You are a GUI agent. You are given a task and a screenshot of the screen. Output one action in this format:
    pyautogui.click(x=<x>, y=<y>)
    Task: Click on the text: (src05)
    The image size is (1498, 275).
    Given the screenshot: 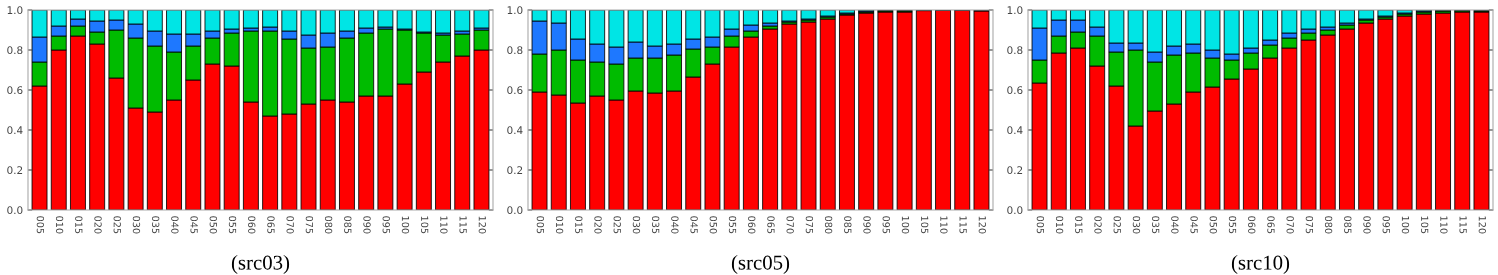 What is the action you would take?
    pyautogui.click(x=760, y=264)
    